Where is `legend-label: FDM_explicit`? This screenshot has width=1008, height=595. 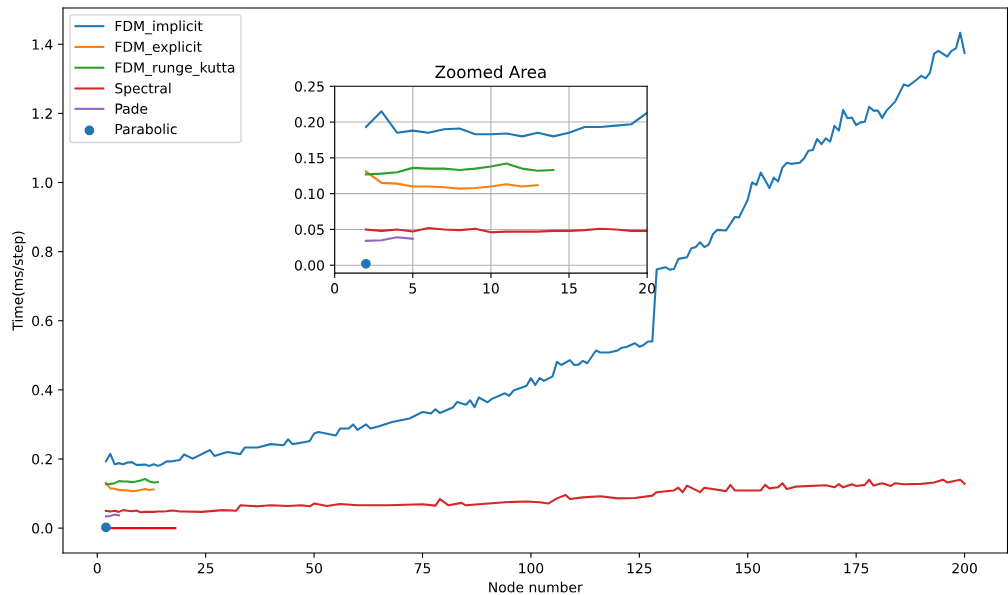 legend-label: FDM_explicit is located at coordinates (158, 48).